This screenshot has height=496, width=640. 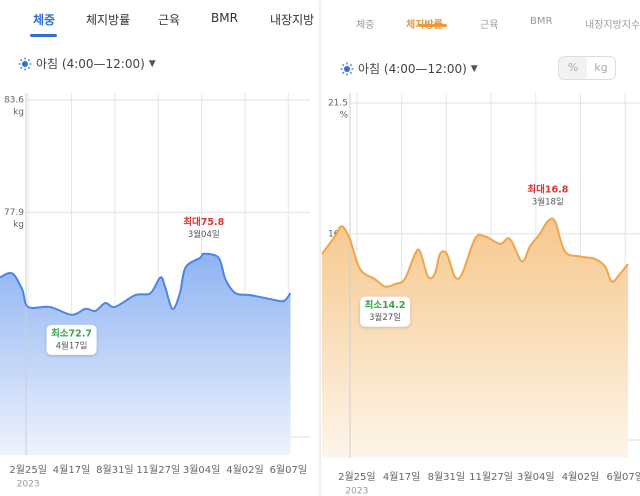 I want to click on y-tick-label: 83.6, so click(x=14, y=101).